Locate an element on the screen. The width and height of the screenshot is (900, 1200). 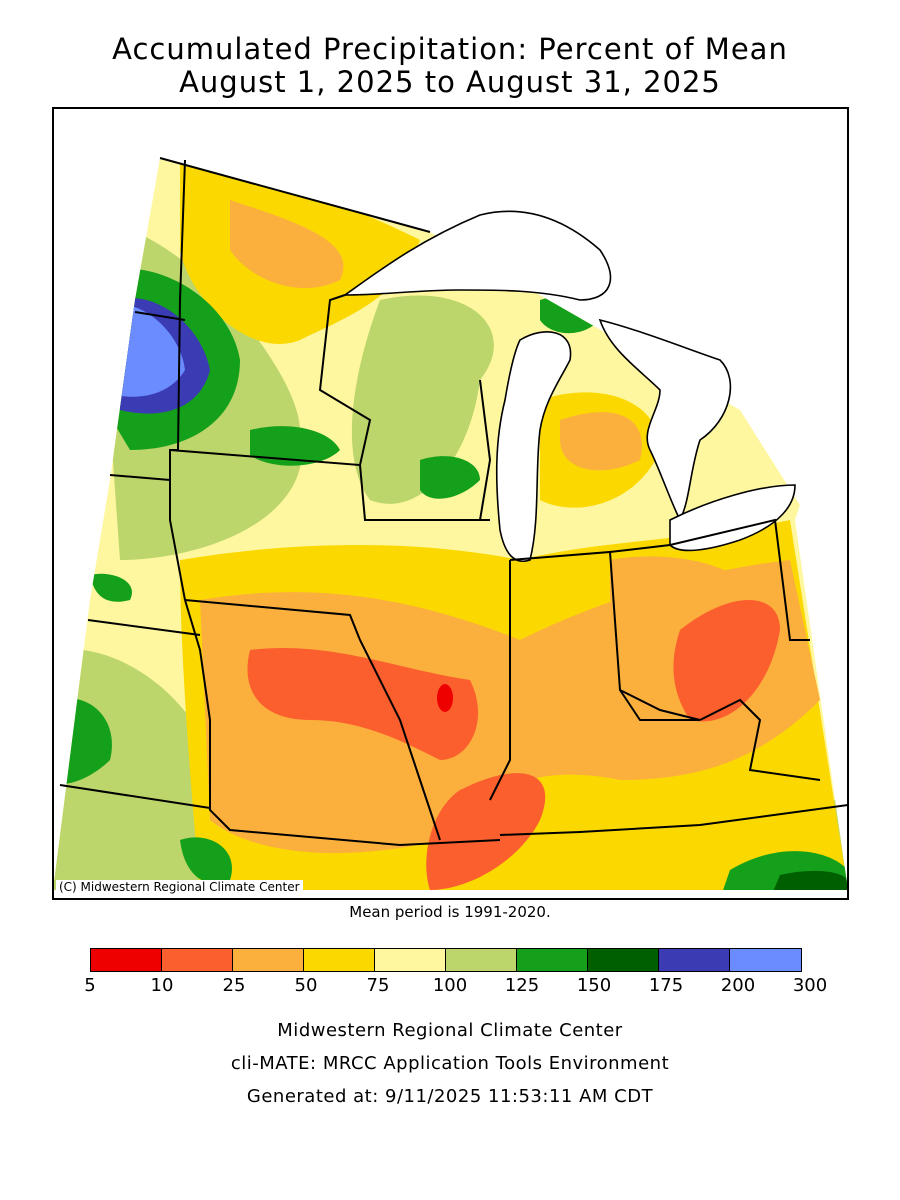
legend-tick-label: 175 is located at coordinates (666, 985).